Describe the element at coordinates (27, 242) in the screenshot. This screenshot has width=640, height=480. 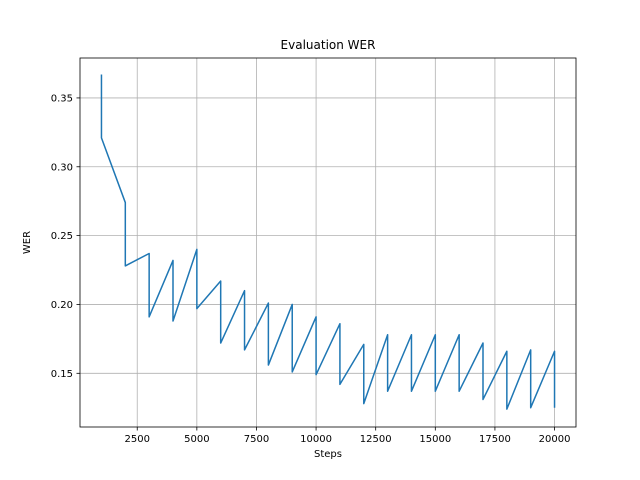
I see `y-axis-label: WER` at that location.